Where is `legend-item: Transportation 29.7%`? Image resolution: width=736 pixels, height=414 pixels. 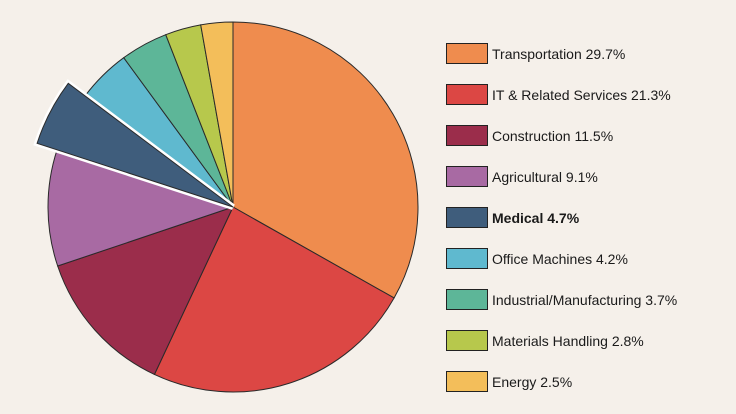 legend-item: Transportation 29.7% is located at coordinates (561, 53).